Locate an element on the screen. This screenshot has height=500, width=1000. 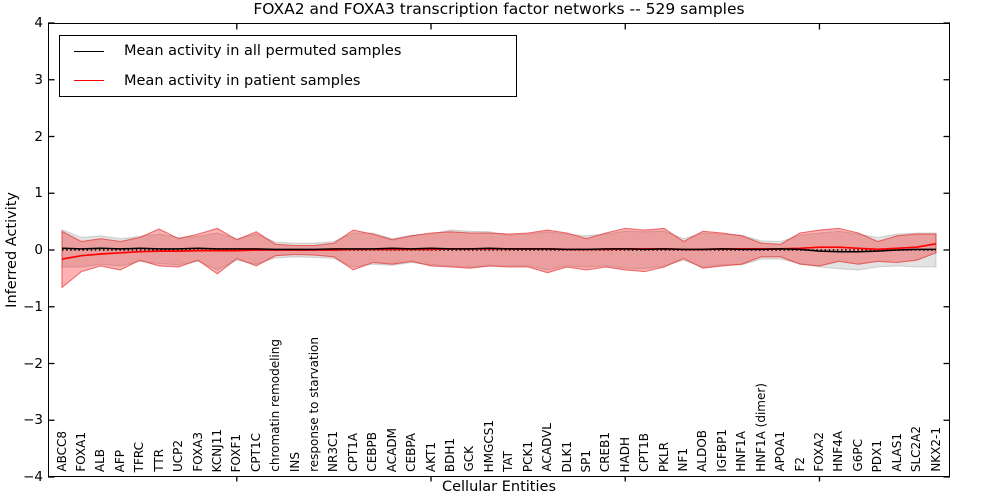
y-tick-label: 4 is located at coordinates (38, 23).